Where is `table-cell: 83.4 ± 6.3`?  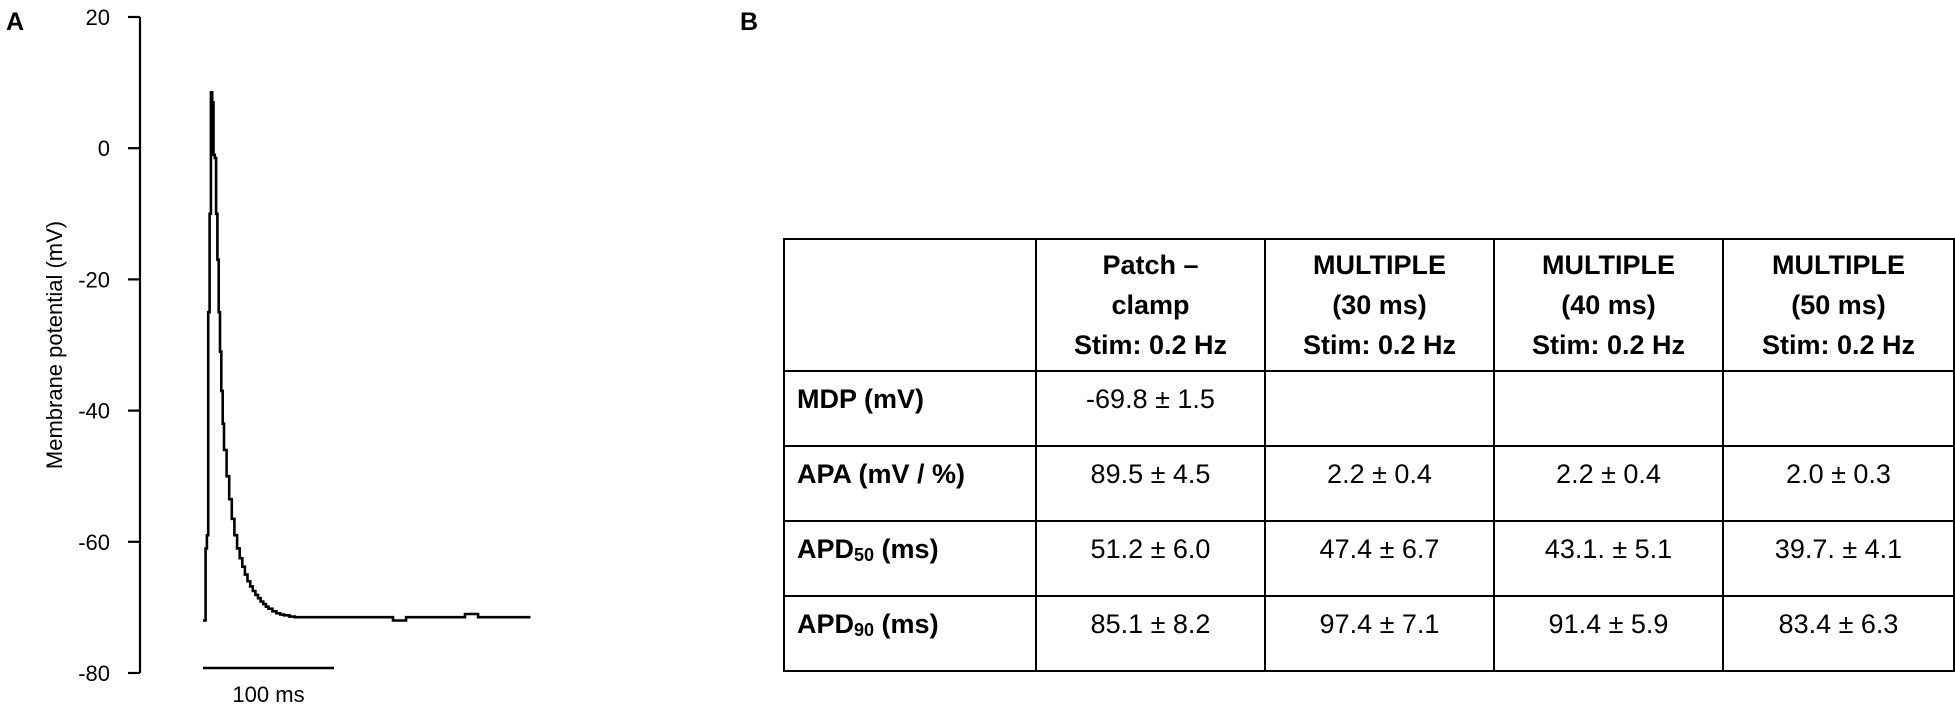
table-cell: 83.4 ± 6.3 is located at coordinates (1838, 633).